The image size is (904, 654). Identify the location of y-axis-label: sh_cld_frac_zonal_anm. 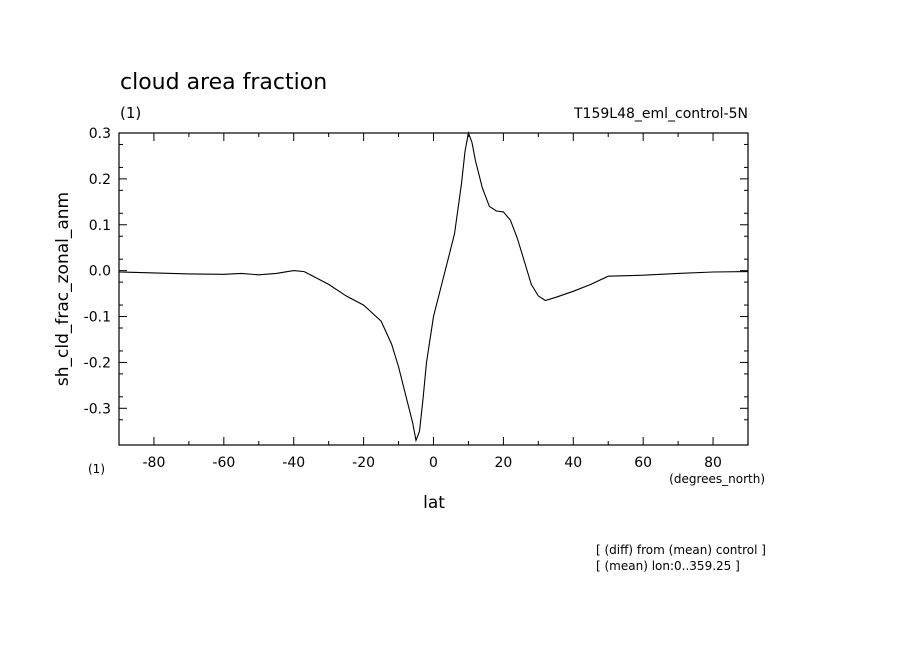
(63, 289).